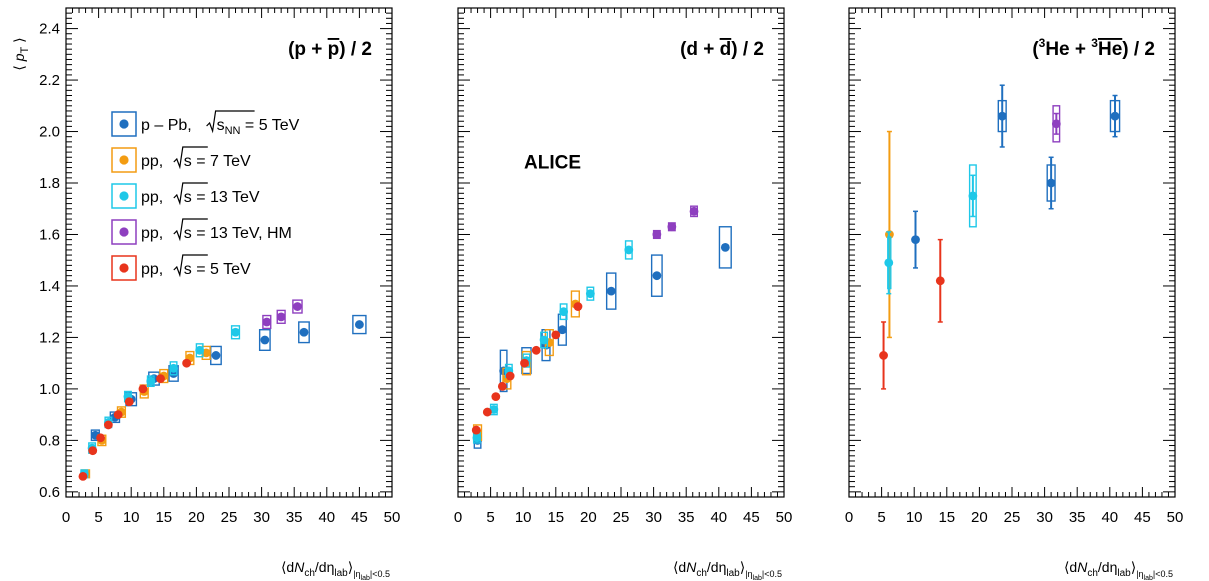 This screenshot has height=581, width=1209. I want to click on sqrt-sign, so click(190, 158).